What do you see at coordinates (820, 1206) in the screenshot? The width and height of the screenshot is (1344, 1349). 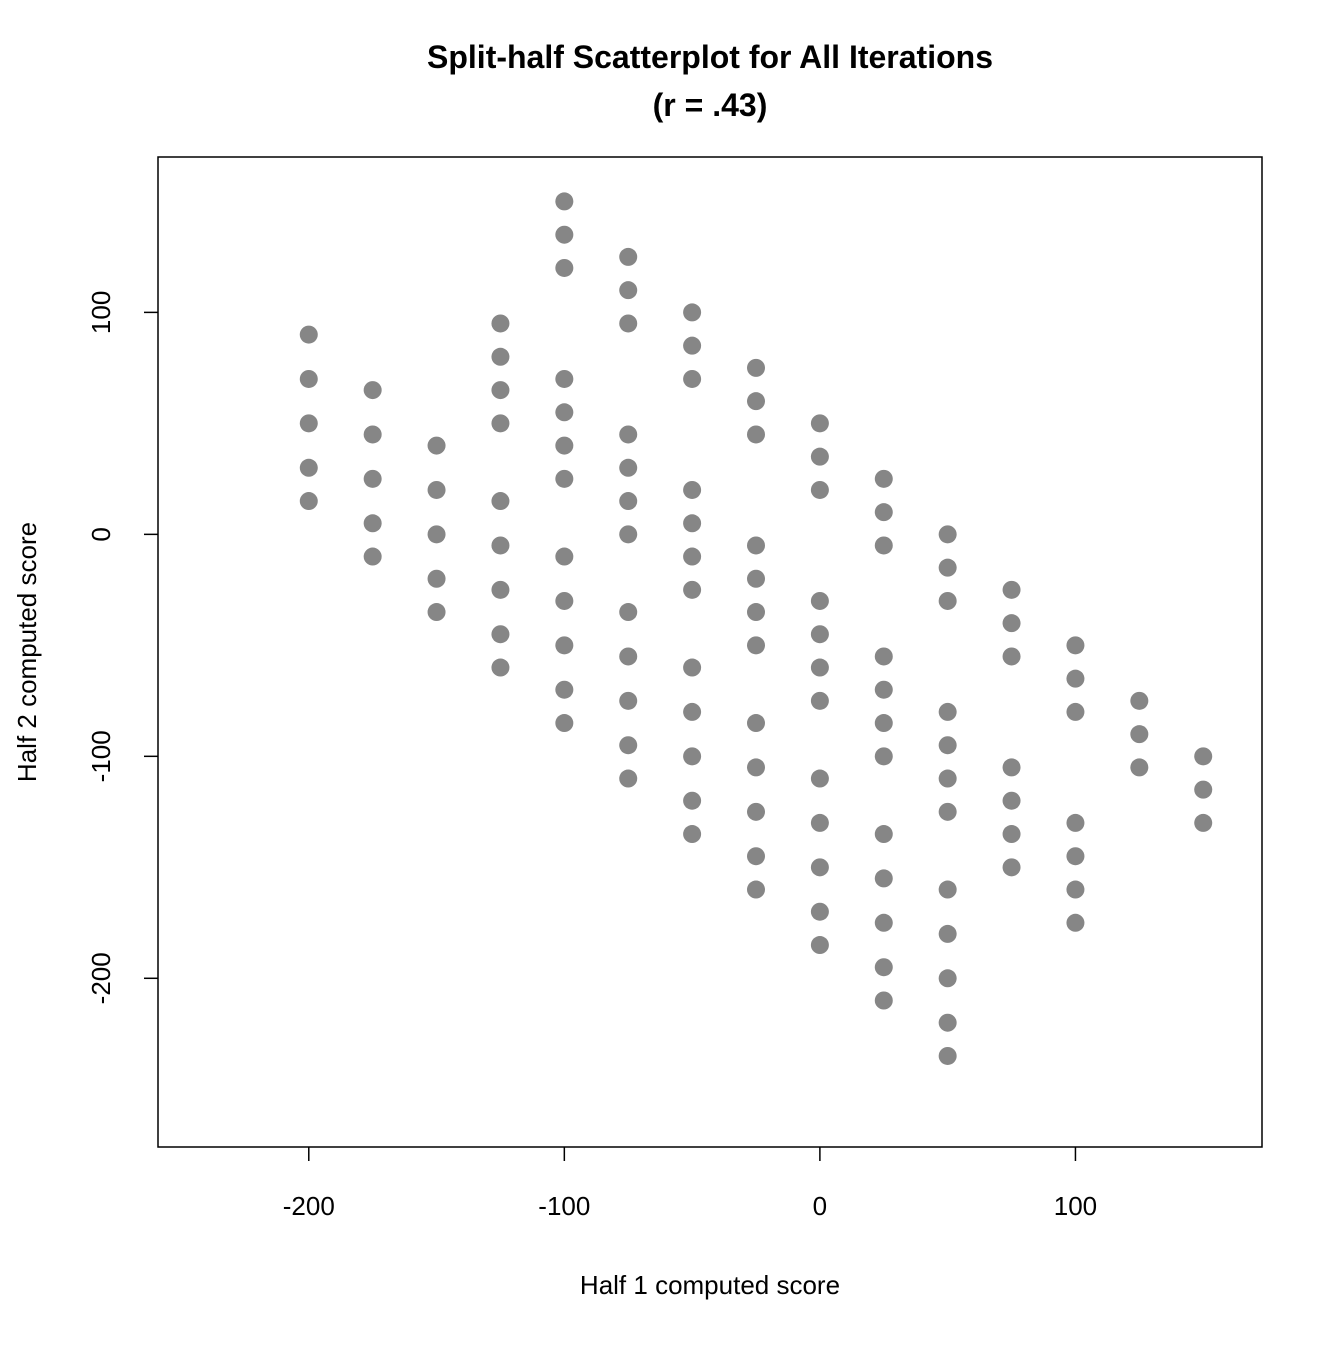 I see `x-tick-label: 0` at bounding box center [820, 1206].